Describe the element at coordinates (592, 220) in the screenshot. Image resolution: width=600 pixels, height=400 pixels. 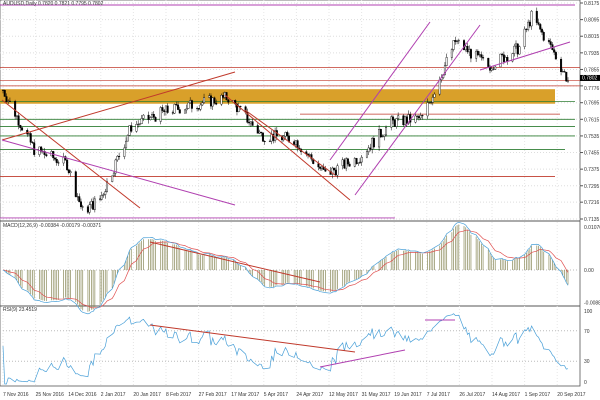
I see `price-tick-label: 0.7135` at that location.